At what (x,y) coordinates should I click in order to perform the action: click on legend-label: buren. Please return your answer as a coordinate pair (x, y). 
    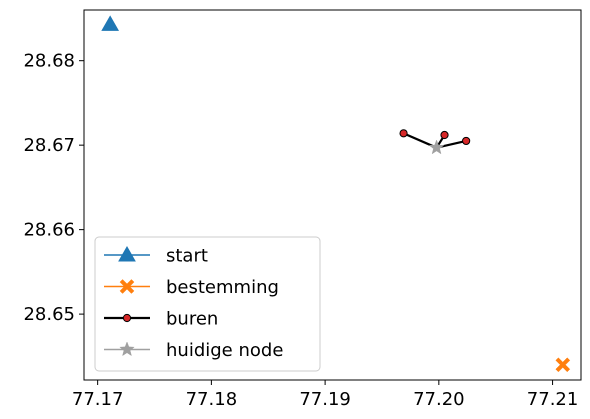
    Looking at the image, I should click on (192, 319).